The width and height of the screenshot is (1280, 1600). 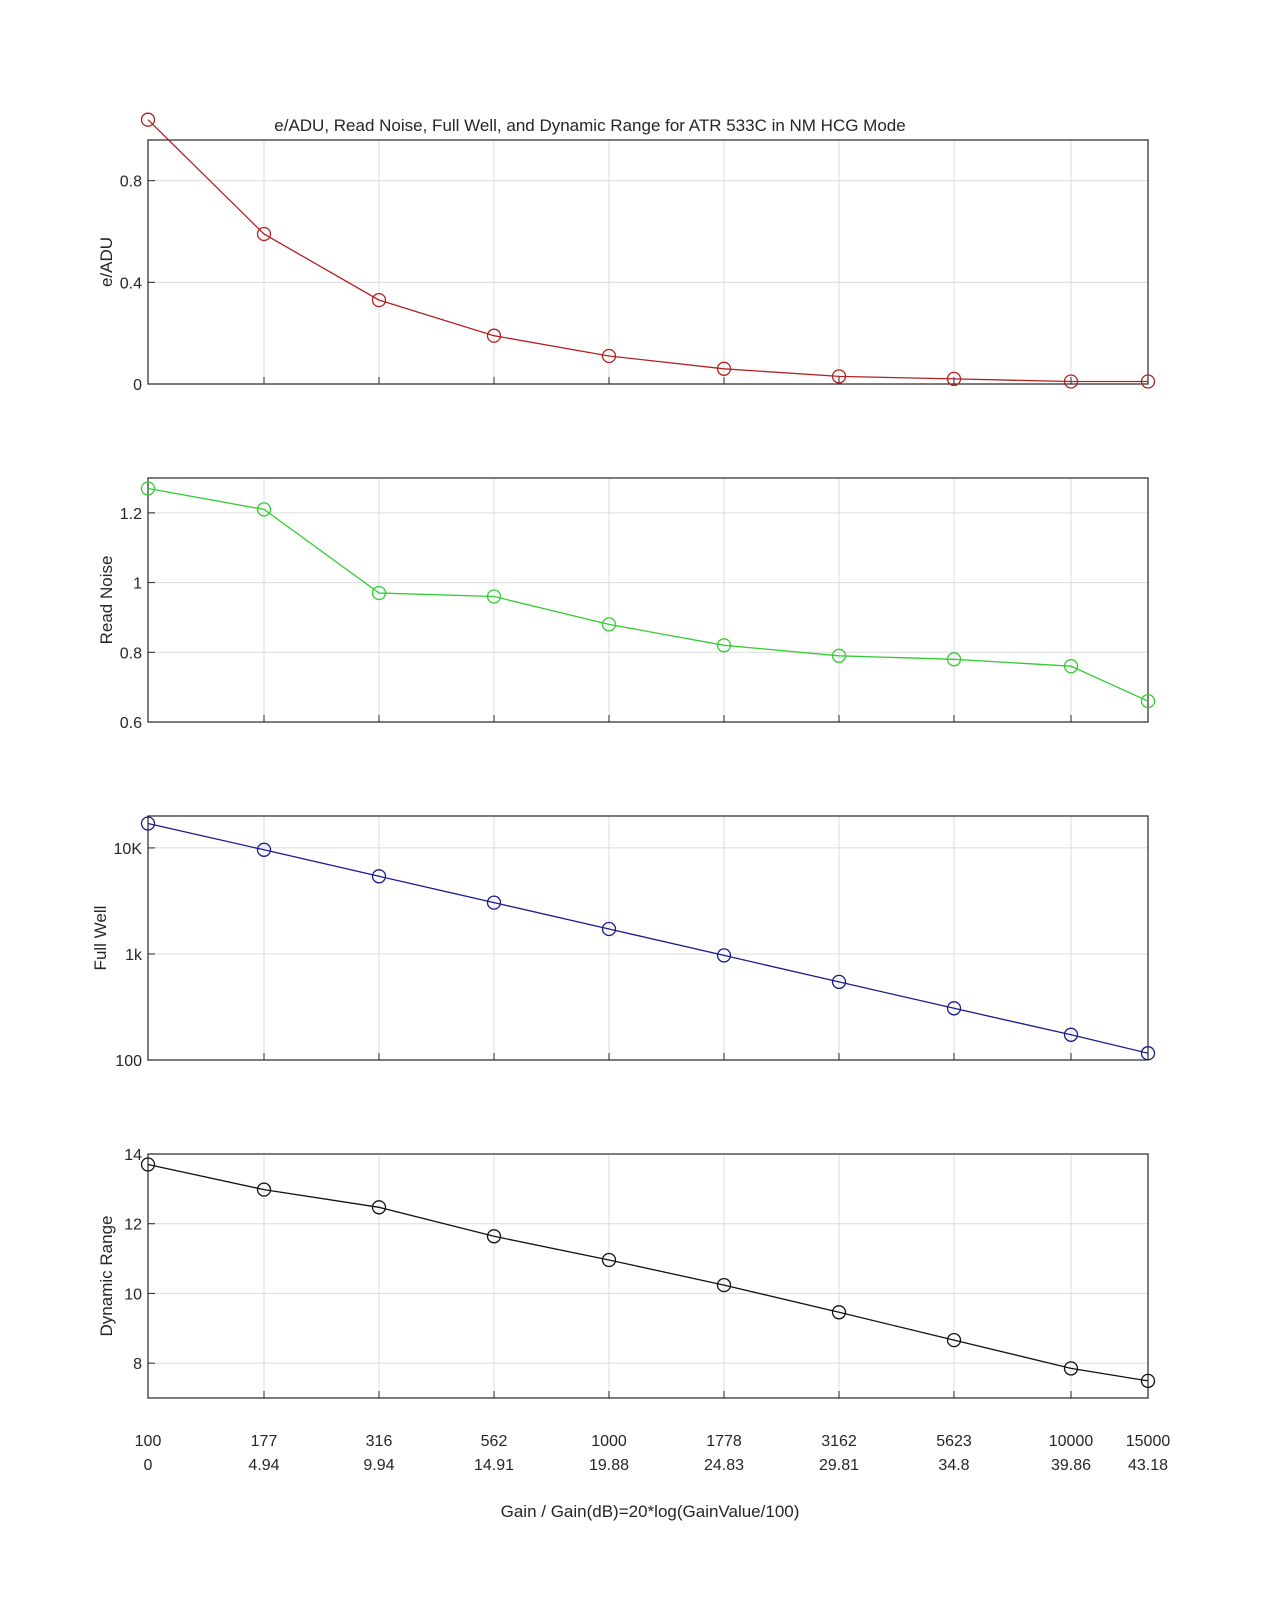 I want to click on x-tick-db-label: 24.83, so click(x=724, y=1465).